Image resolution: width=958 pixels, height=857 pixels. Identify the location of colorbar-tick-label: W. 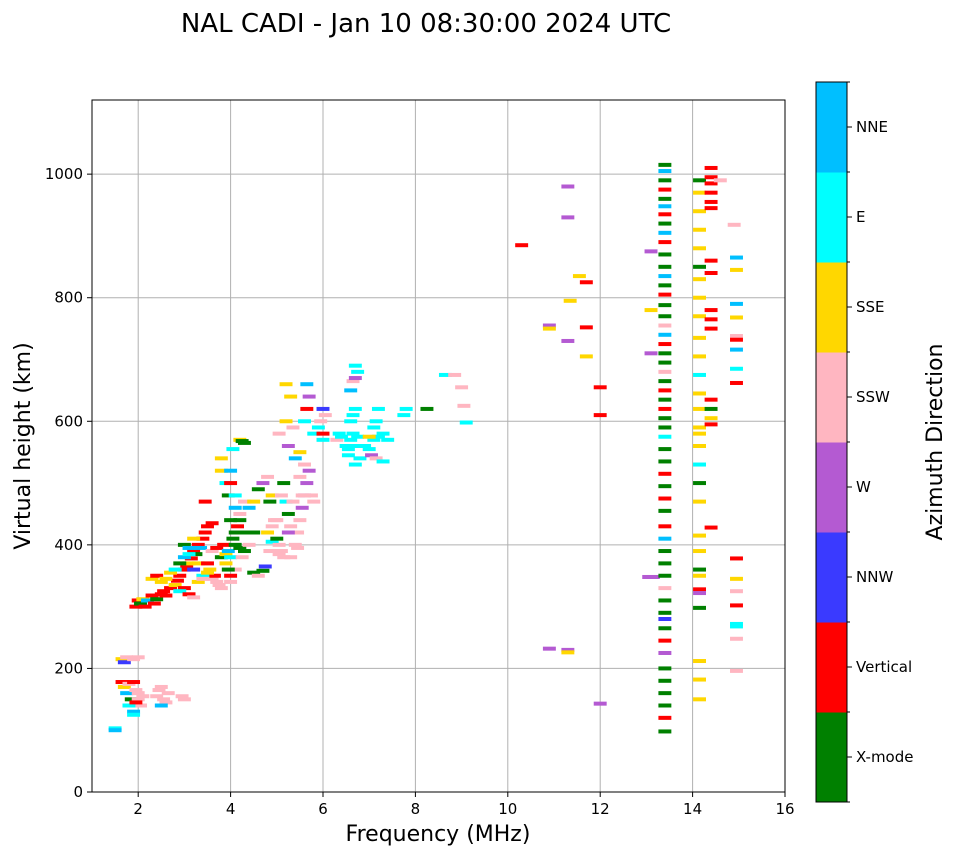
(863, 487).